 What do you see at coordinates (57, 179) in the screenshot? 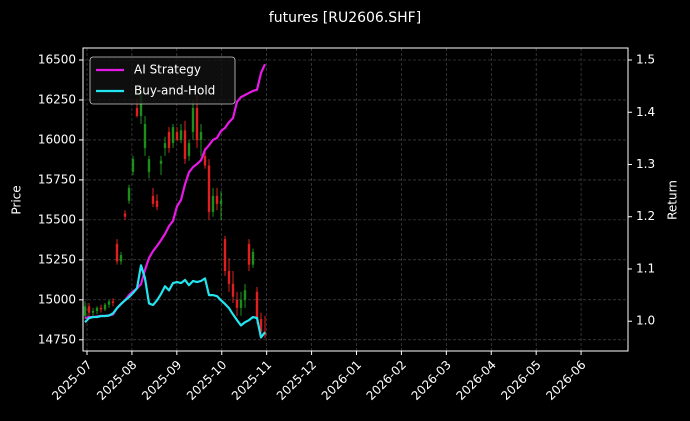
I see `y-tick-label: 15750` at bounding box center [57, 179].